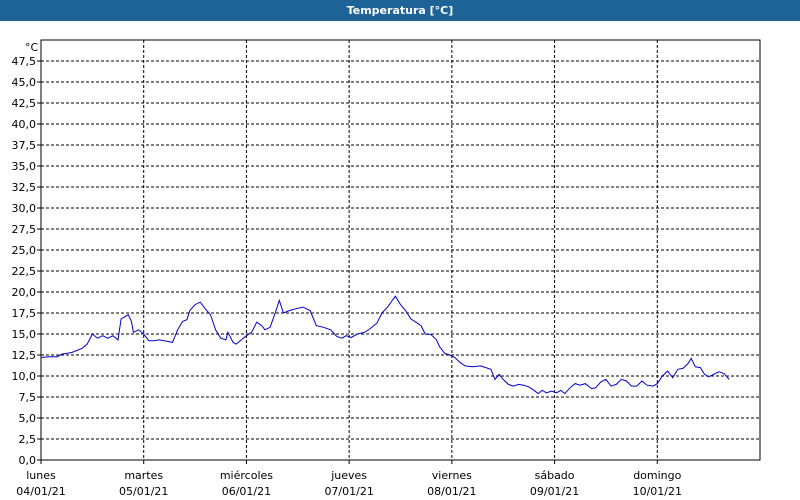 The image size is (800, 500). What do you see at coordinates (24, 355) in the screenshot?
I see `y-tick-label: 12,5` at bounding box center [24, 355].